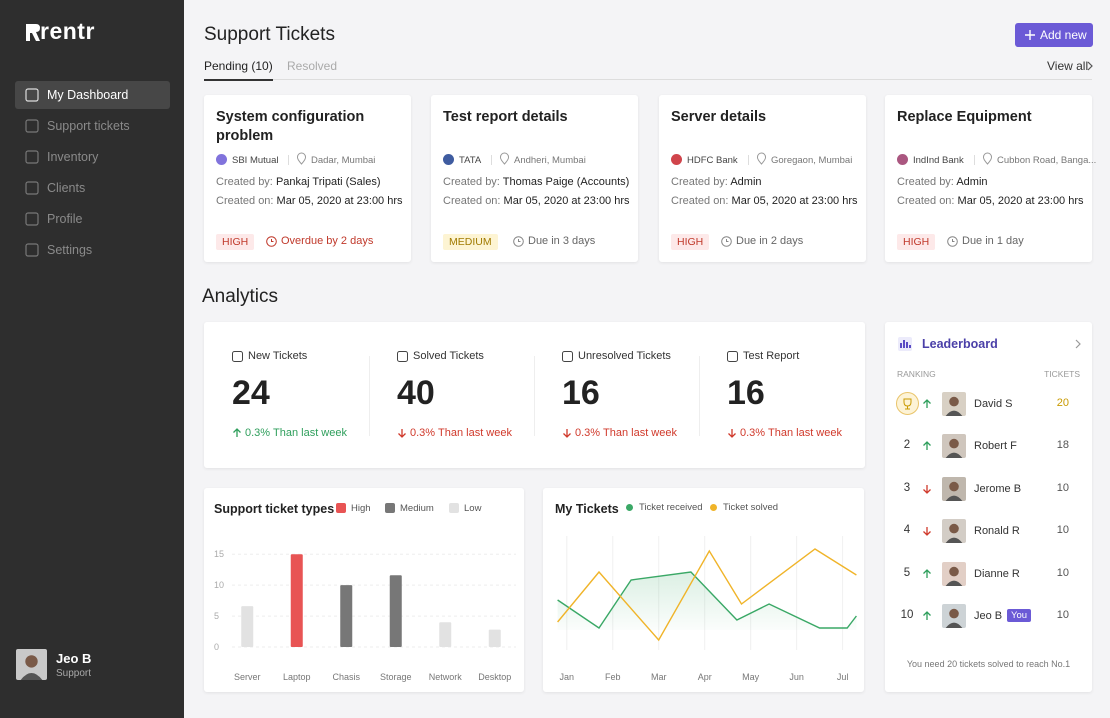 The image size is (1110, 718). I want to click on stat-label: New Tickets, so click(278, 356).